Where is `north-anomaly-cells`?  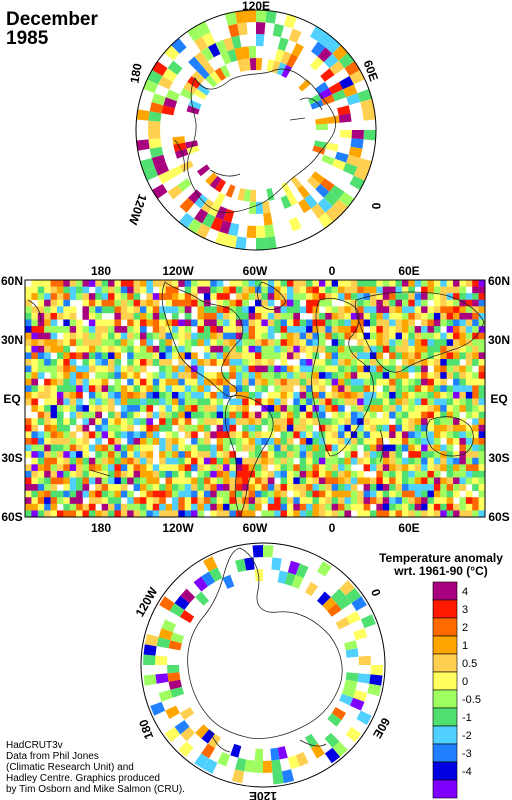 north-anomaly-cells is located at coordinates (256, 130).